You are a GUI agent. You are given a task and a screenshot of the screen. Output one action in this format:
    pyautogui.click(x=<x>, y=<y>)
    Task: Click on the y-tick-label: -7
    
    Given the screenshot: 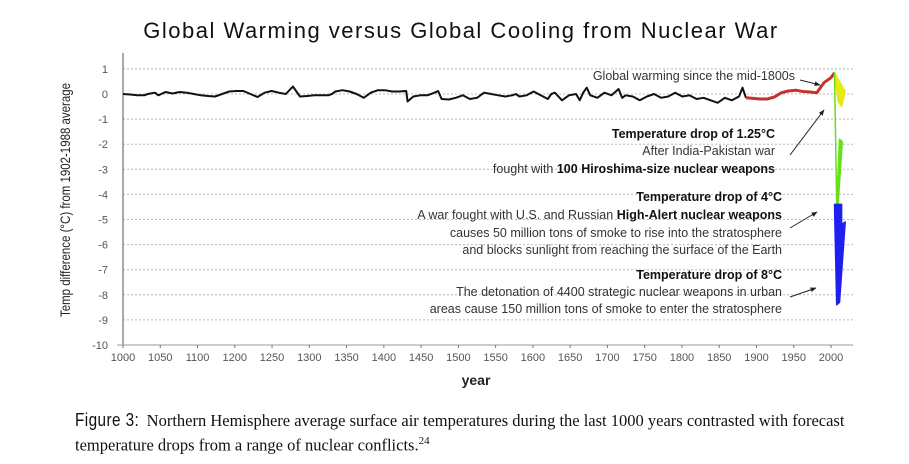 What is the action you would take?
    pyautogui.click(x=103, y=271)
    